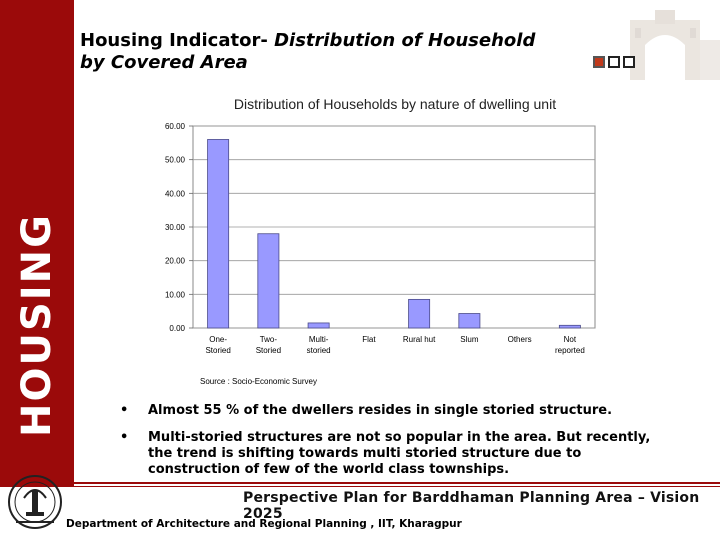 The width and height of the screenshot is (720, 540). I want to click on square-filled-icon, so click(599, 62).